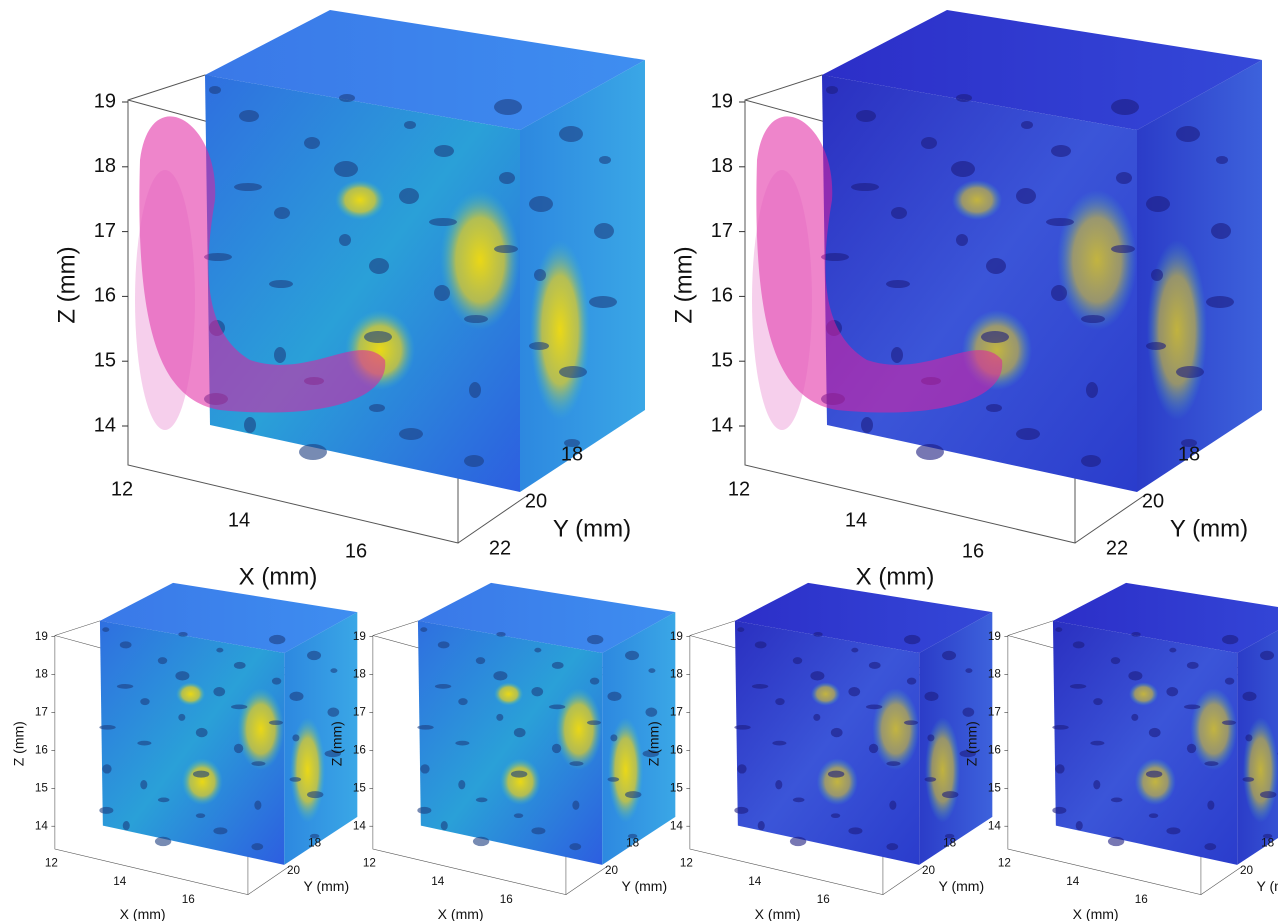 This screenshot has height=921, width=1278. I want to click on z-tick-label: 18, so click(41, 674).